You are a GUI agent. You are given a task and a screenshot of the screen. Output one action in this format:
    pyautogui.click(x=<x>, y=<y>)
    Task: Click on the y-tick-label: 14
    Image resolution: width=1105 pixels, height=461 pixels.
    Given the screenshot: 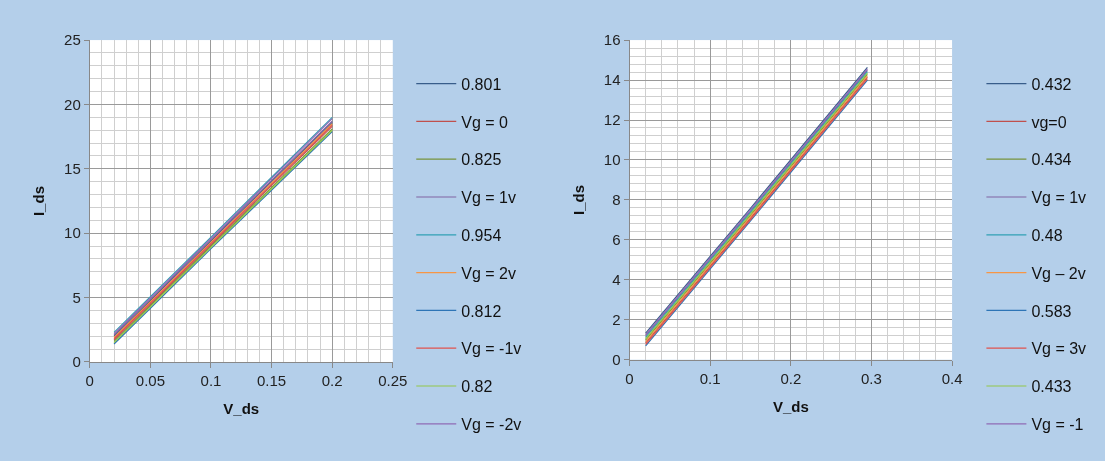 What is the action you would take?
    pyautogui.click(x=612, y=80)
    